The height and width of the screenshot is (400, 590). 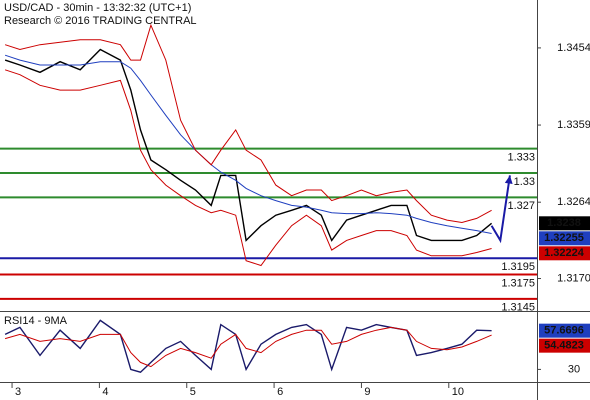 I want to click on y-tick-label: 1.3264, so click(x=573, y=202).